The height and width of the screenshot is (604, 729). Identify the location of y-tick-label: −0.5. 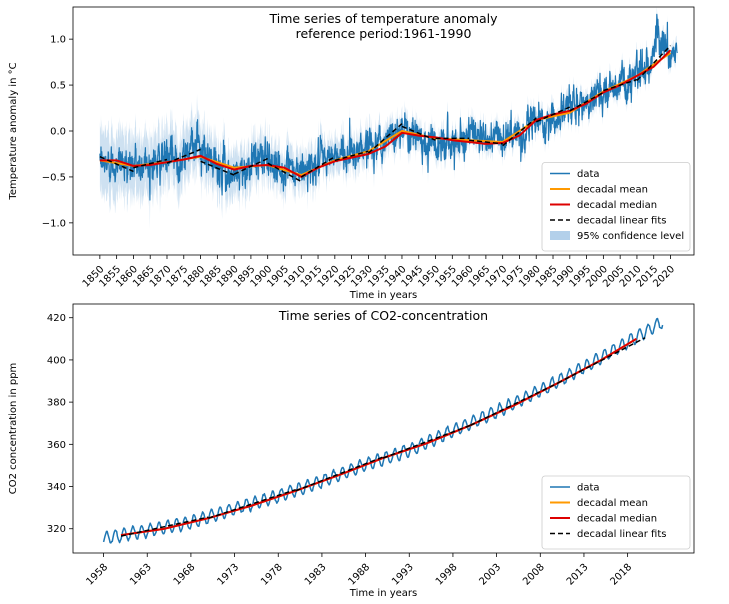
(54, 177).